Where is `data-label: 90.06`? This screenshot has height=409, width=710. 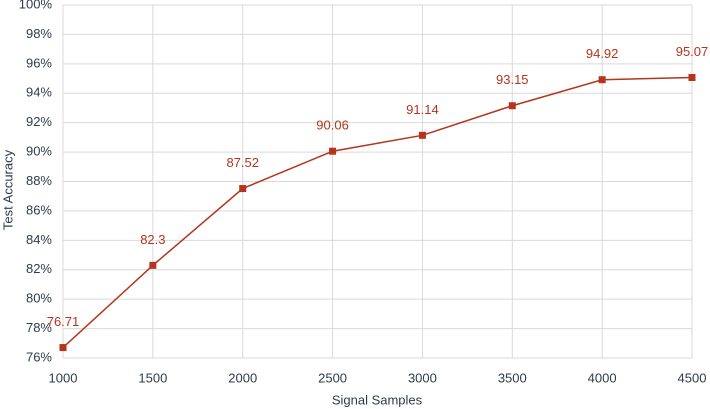
data-label: 90.06 is located at coordinates (332, 125).